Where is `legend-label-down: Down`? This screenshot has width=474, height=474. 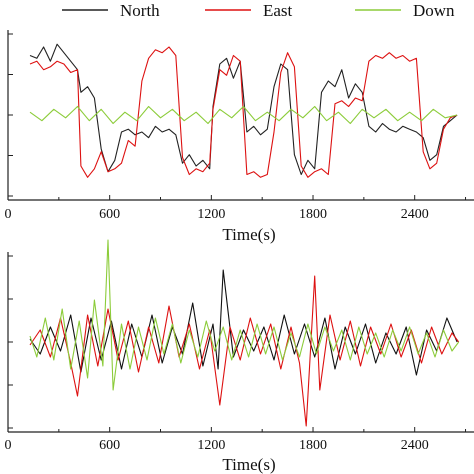
legend-label-down: Down is located at coordinates (434, 10).